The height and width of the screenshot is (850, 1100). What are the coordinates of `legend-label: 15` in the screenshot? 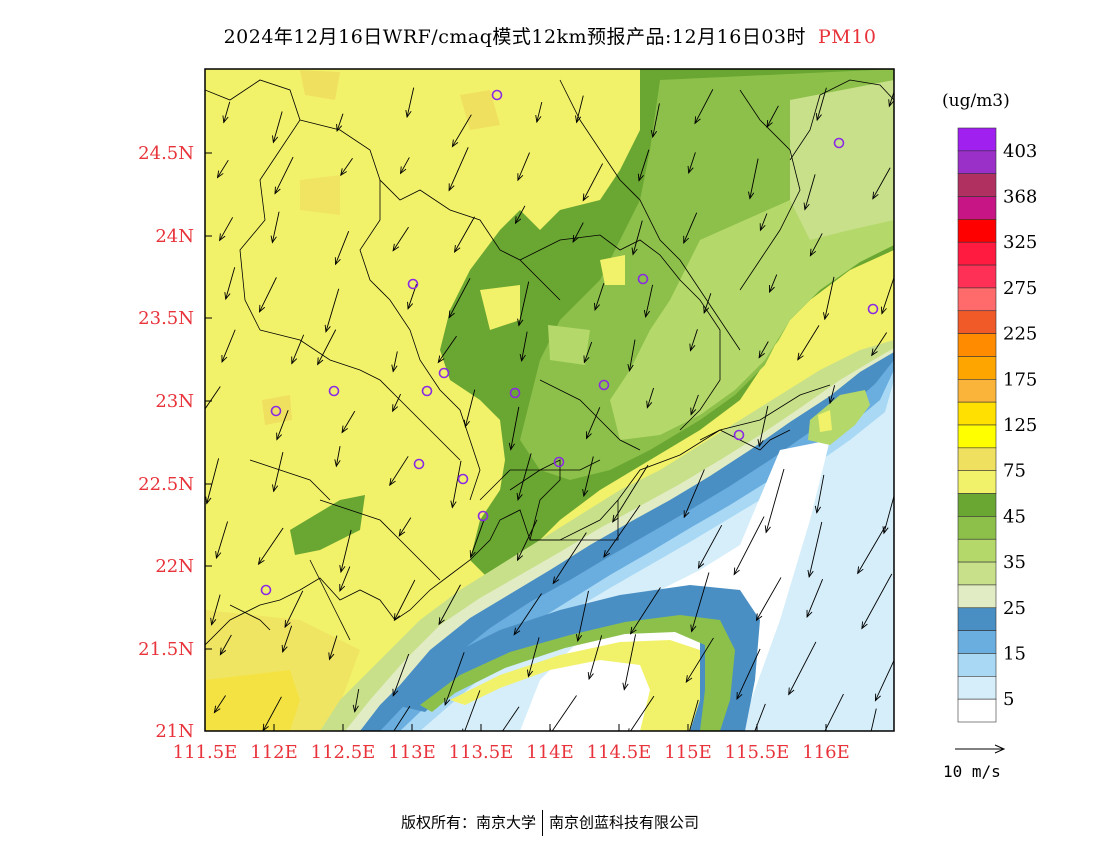 It's located at (1014, 653).